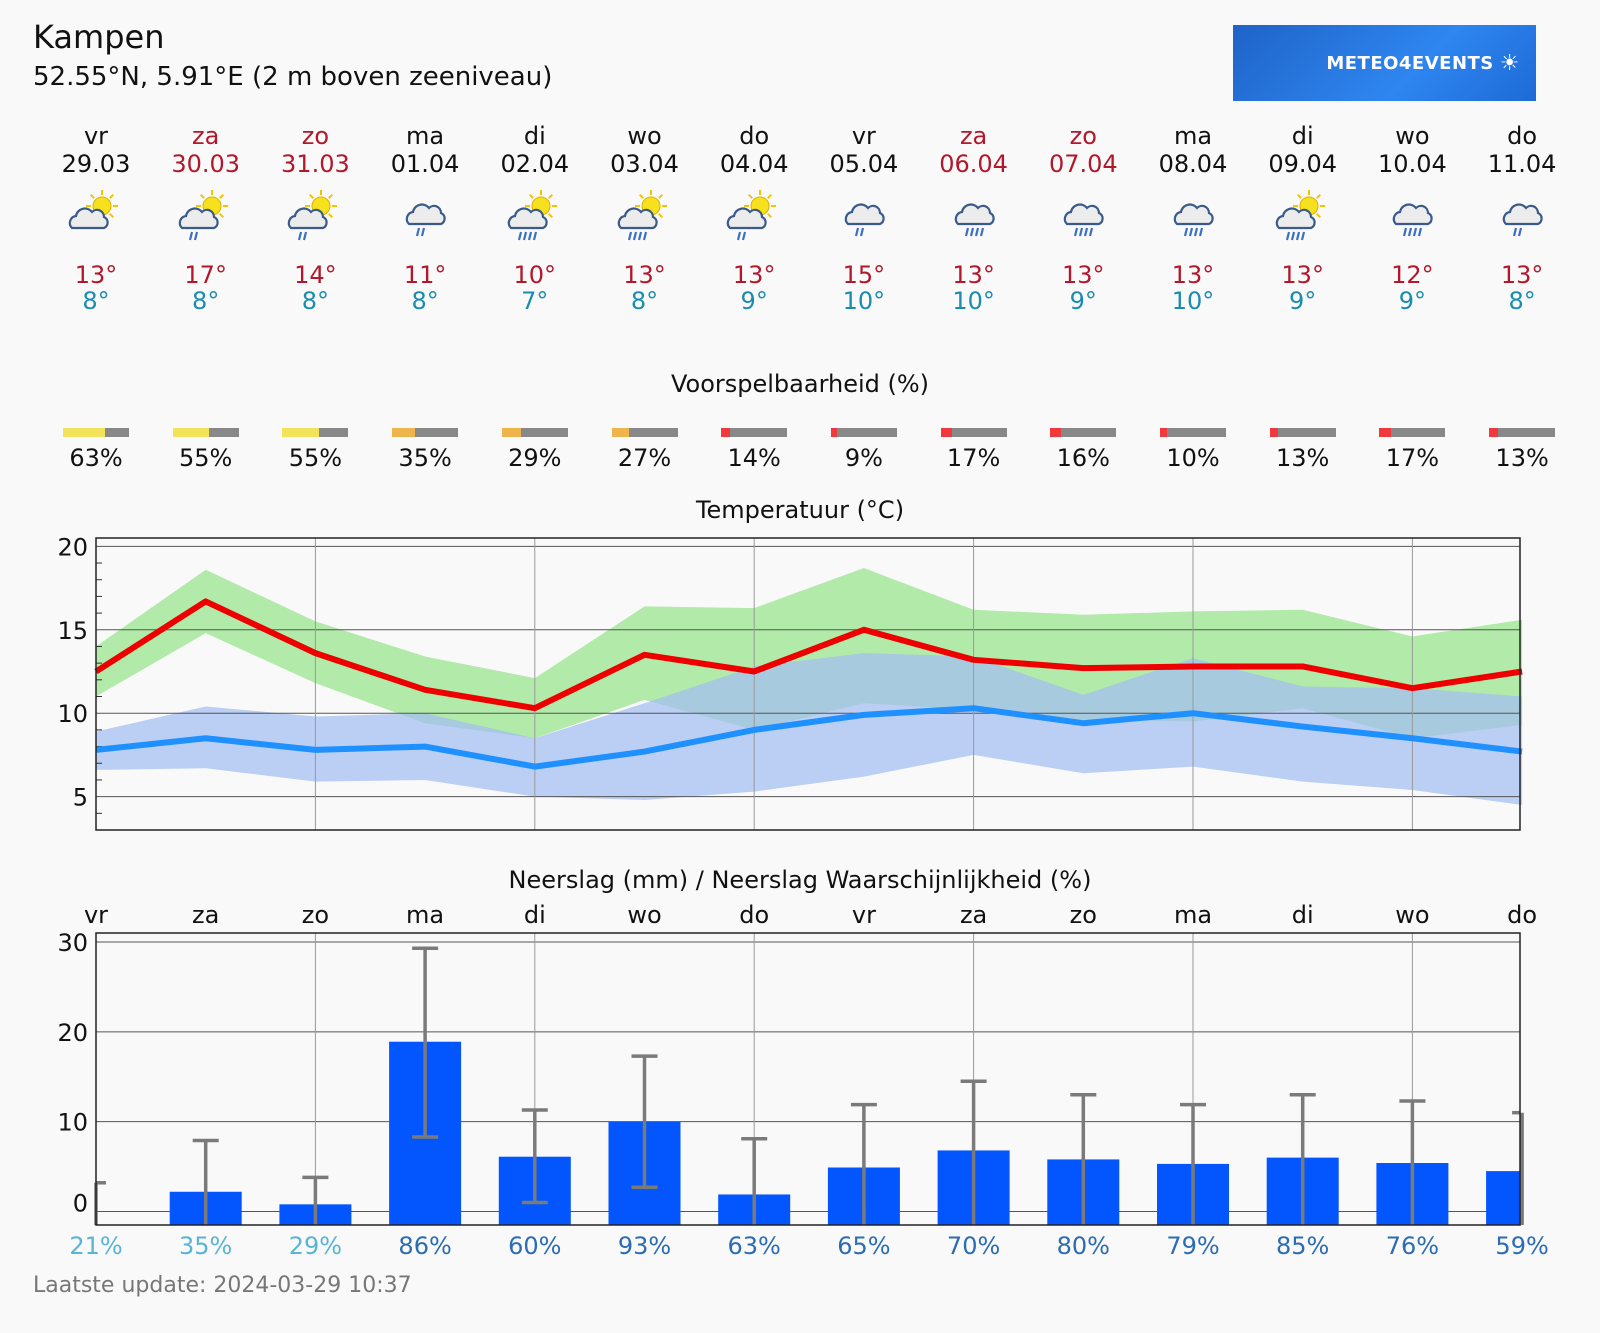  Describe the element at coordinates (205, 275) in the screenshot. I see `max-temperature: 17°` at that location.